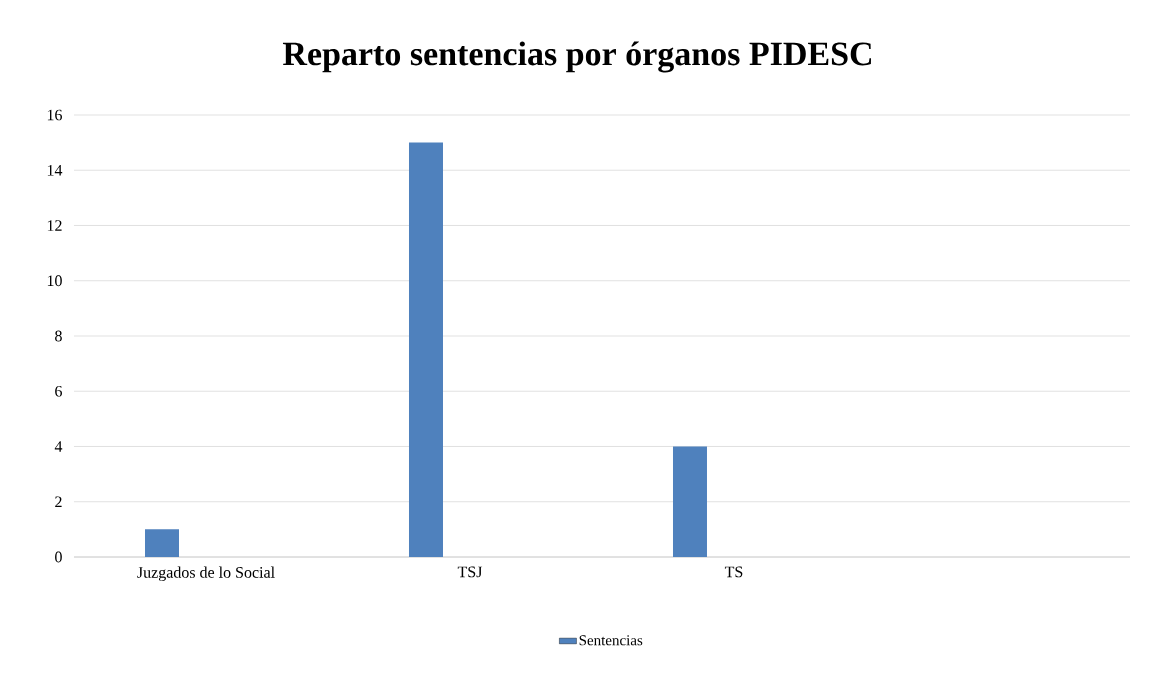 The image size is (1157, 675). I want to click on y-tick-label: 10, so click(54, 281).